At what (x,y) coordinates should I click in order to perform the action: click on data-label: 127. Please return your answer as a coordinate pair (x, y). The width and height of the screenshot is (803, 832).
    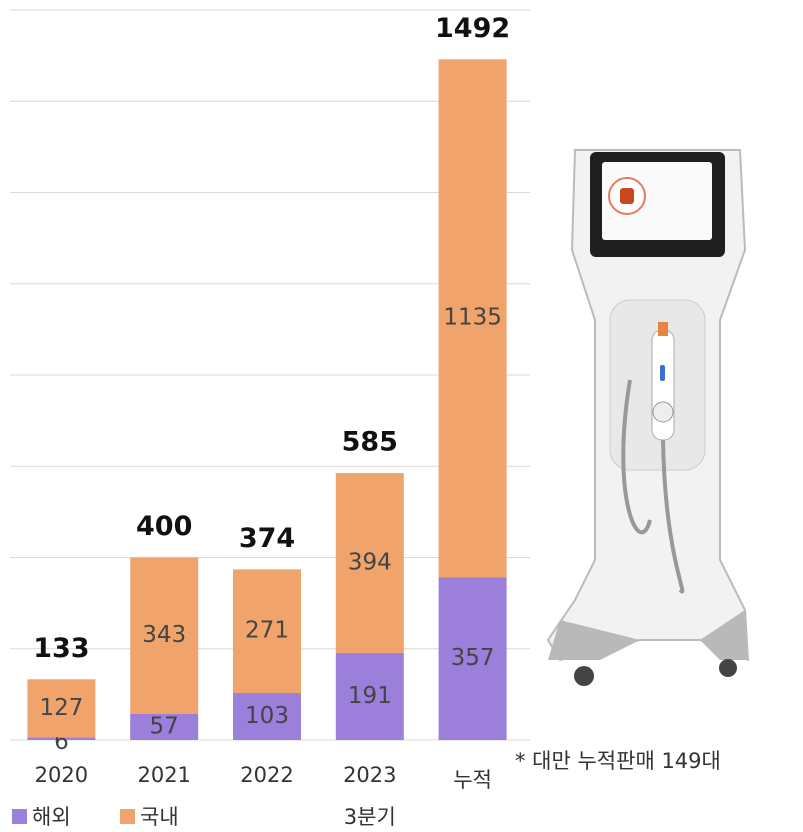
    Looking at the image, I should click on (61, 708).